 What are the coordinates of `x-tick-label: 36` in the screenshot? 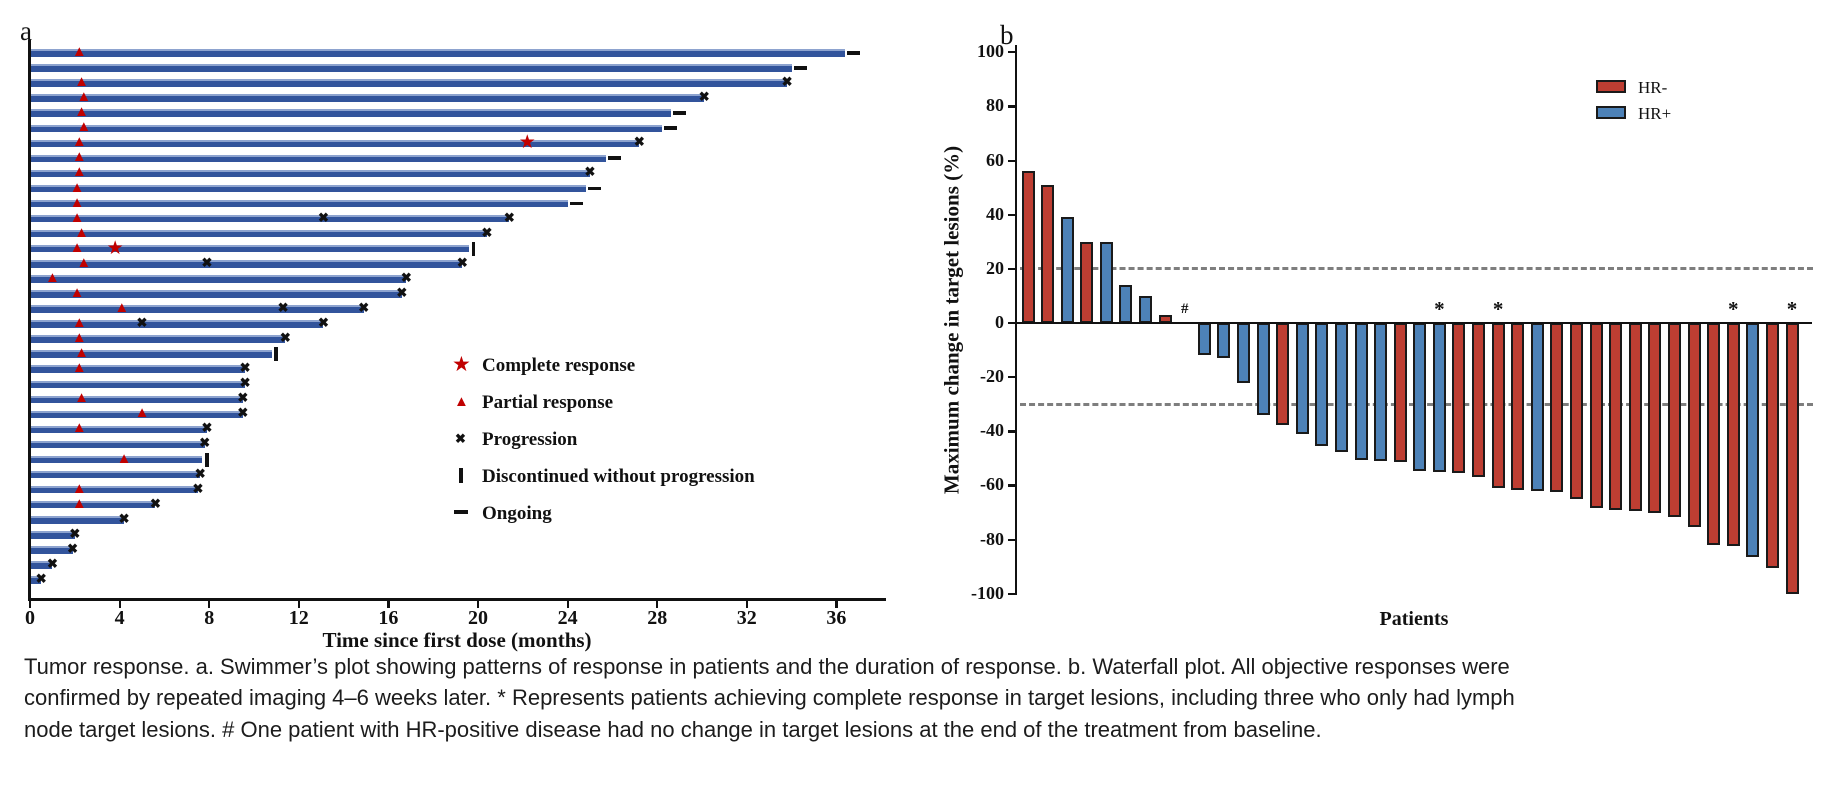 It's located at (836, 618).